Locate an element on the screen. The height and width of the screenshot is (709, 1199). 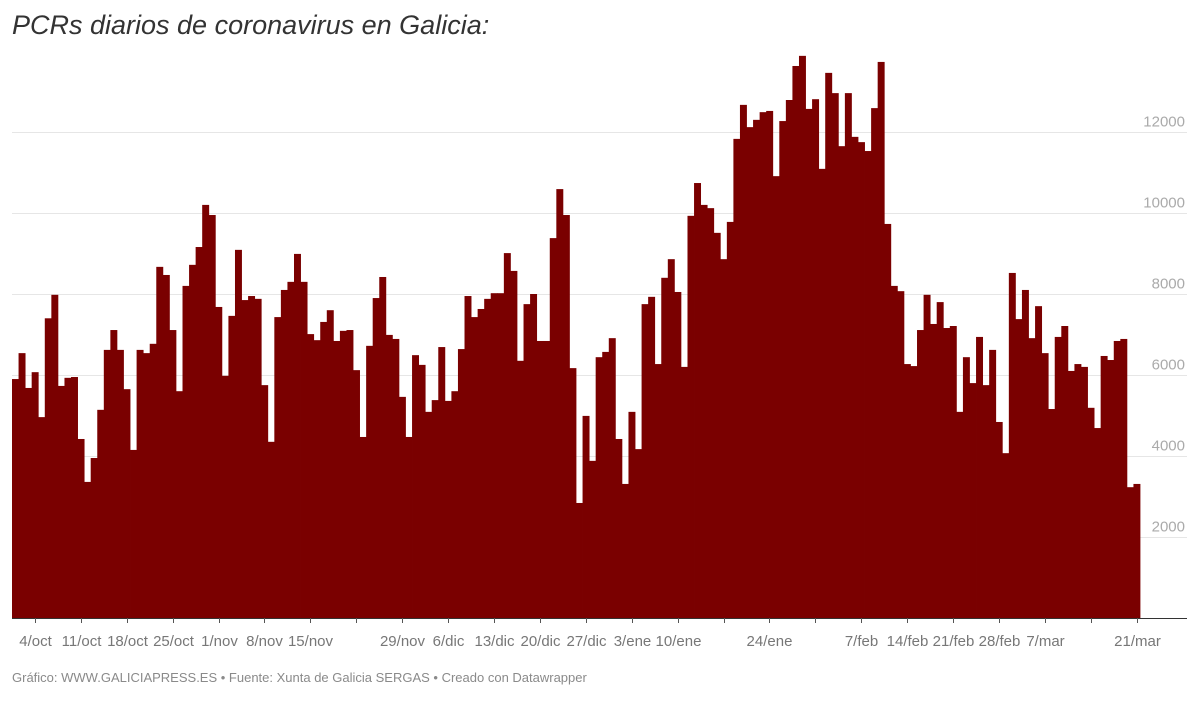
bar: 21/oct: 6540 is located at coordinates (147, 485).